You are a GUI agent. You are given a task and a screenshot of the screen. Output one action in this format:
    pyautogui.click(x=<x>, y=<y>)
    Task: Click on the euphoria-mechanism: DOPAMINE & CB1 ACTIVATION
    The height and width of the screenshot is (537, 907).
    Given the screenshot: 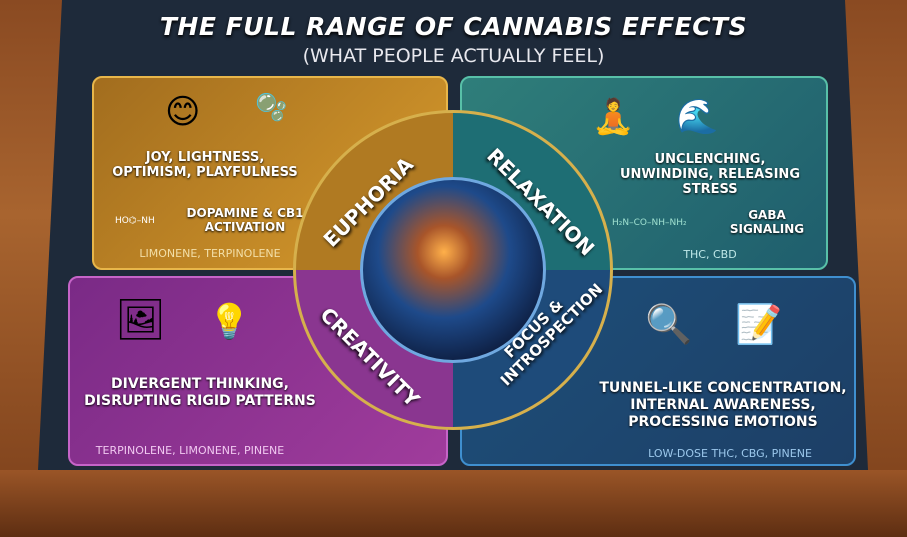 What is the action you would take?
    pyautogui.click(x=245, y=220)
    